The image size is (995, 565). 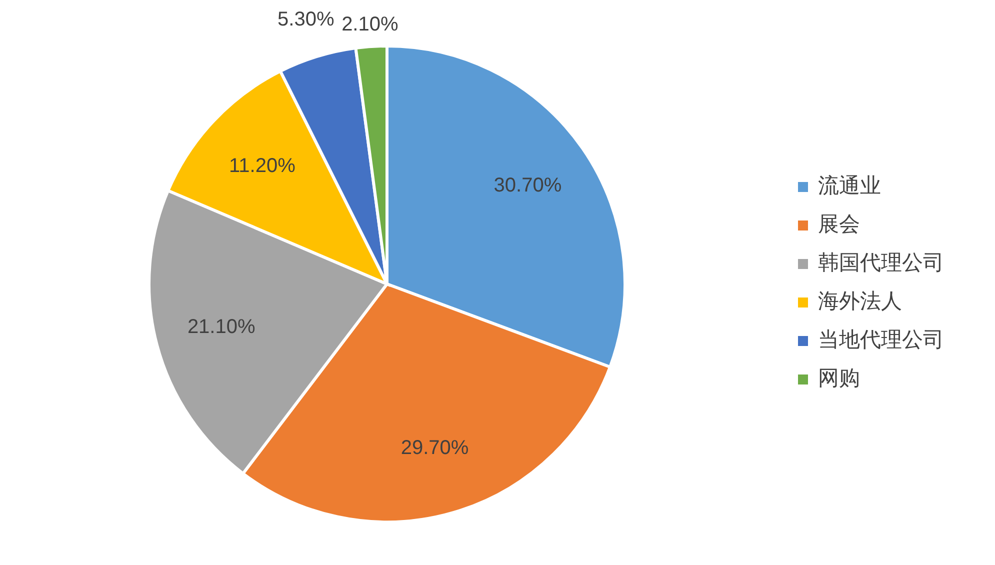 What do you see at coordinates (528, 185) in the screenshot?
I see `data-label: 30.70%` at bounding box center [528, 185].